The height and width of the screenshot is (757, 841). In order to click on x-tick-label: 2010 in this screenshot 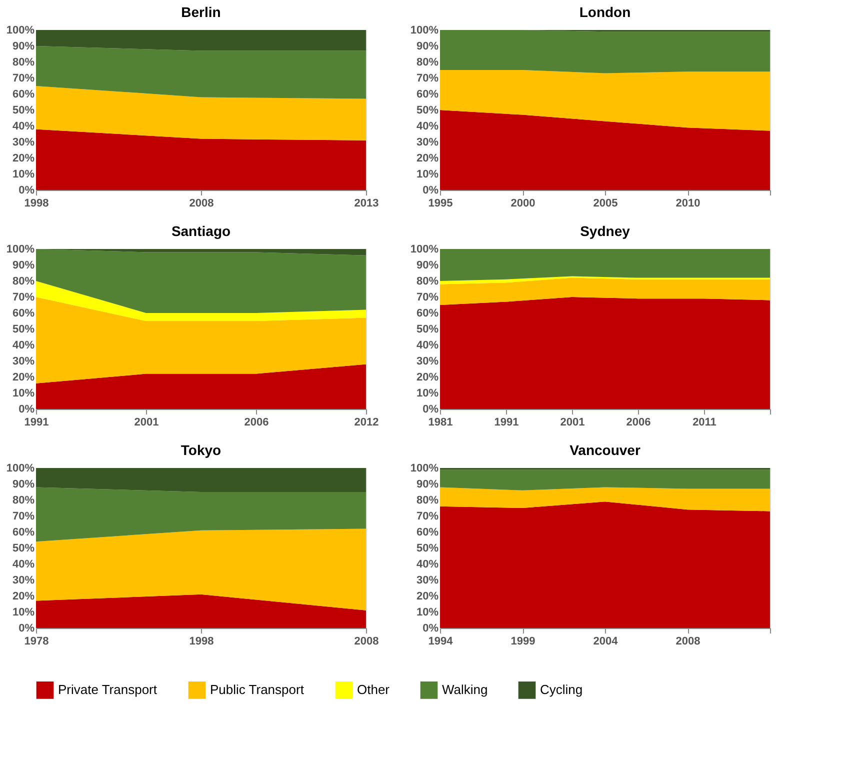, I will do `click(688, 204)`.